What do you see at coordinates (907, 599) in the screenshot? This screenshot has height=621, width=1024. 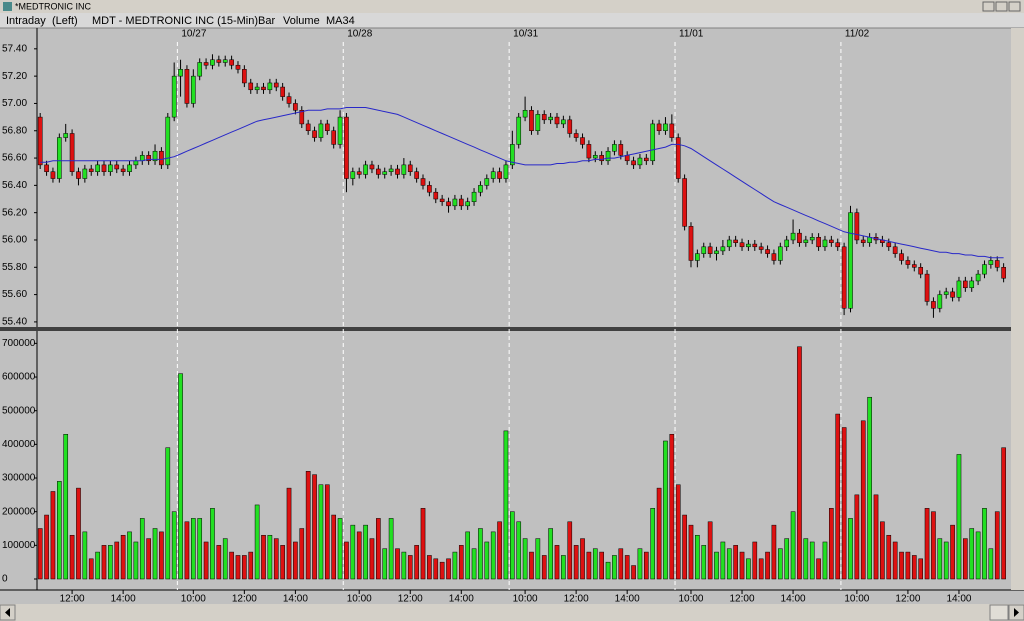 I see `x-tick-label: 12:00` at bounding box center [907, 599].